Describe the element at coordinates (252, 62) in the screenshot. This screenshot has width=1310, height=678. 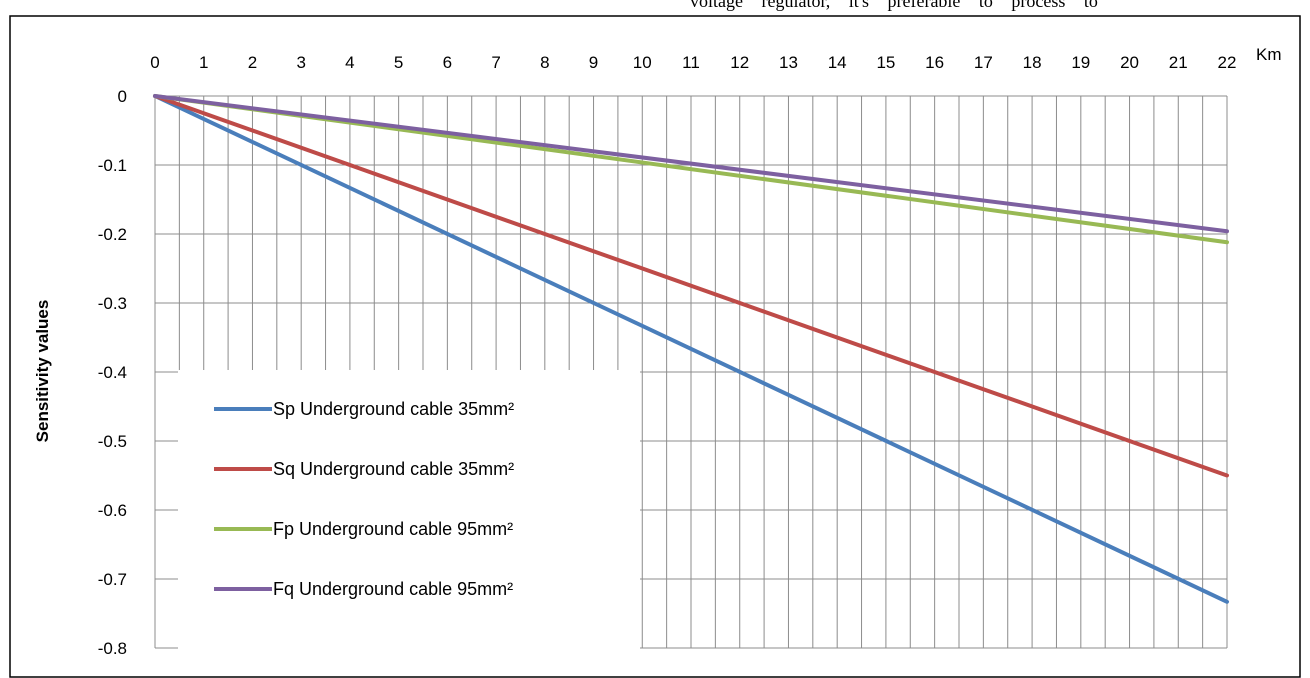
I see `x-tick-label: 2` at that location.